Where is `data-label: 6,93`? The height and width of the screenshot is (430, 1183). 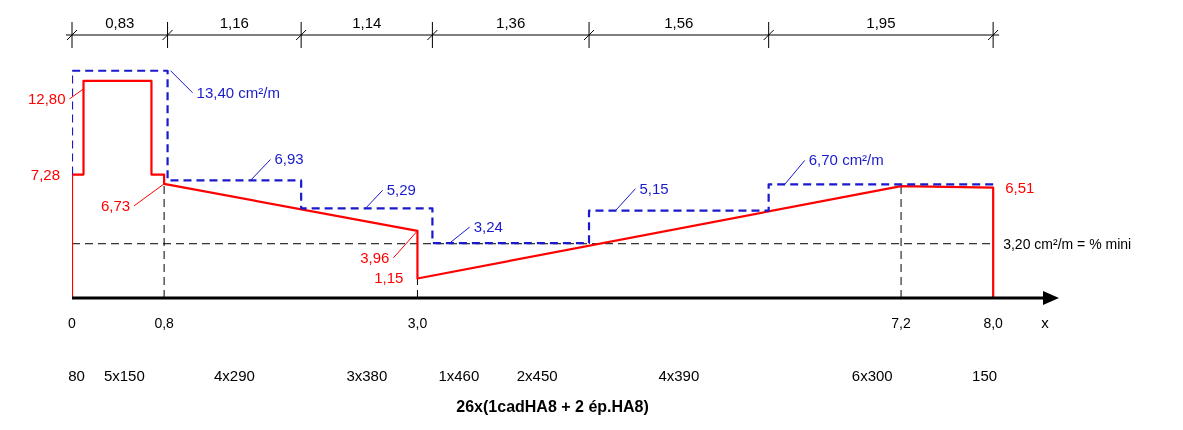 data-label: 6,93 is located at coordinates (289, 159).